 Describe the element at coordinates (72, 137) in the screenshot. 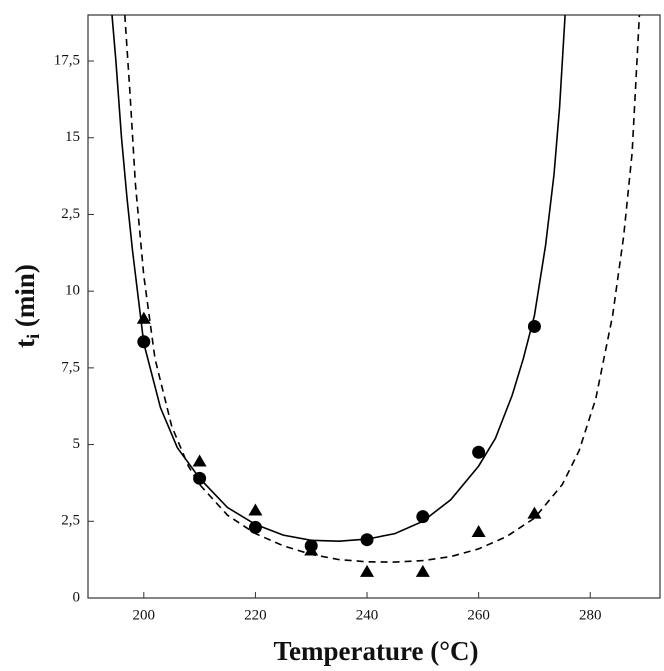

I see `y-tick-label: 15` at that location.